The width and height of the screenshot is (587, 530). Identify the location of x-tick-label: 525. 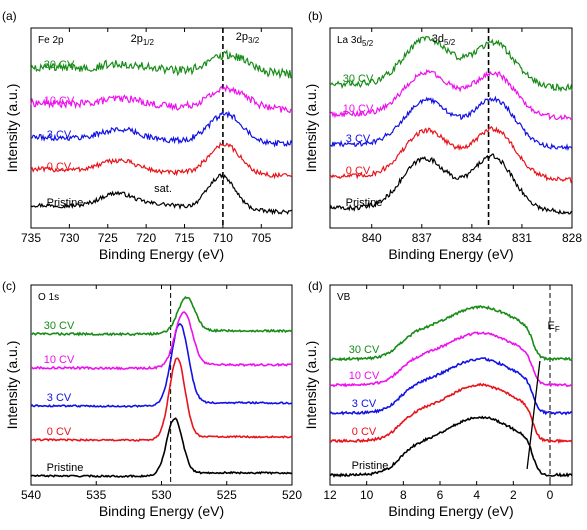
(227, 495).